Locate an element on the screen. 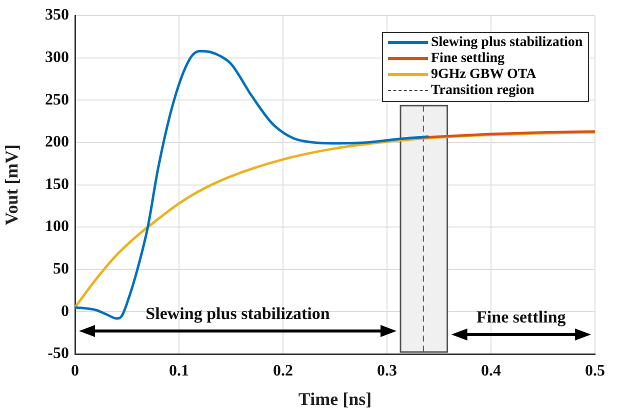  y-tick-label: 250 is located at coordinates (57, 99).